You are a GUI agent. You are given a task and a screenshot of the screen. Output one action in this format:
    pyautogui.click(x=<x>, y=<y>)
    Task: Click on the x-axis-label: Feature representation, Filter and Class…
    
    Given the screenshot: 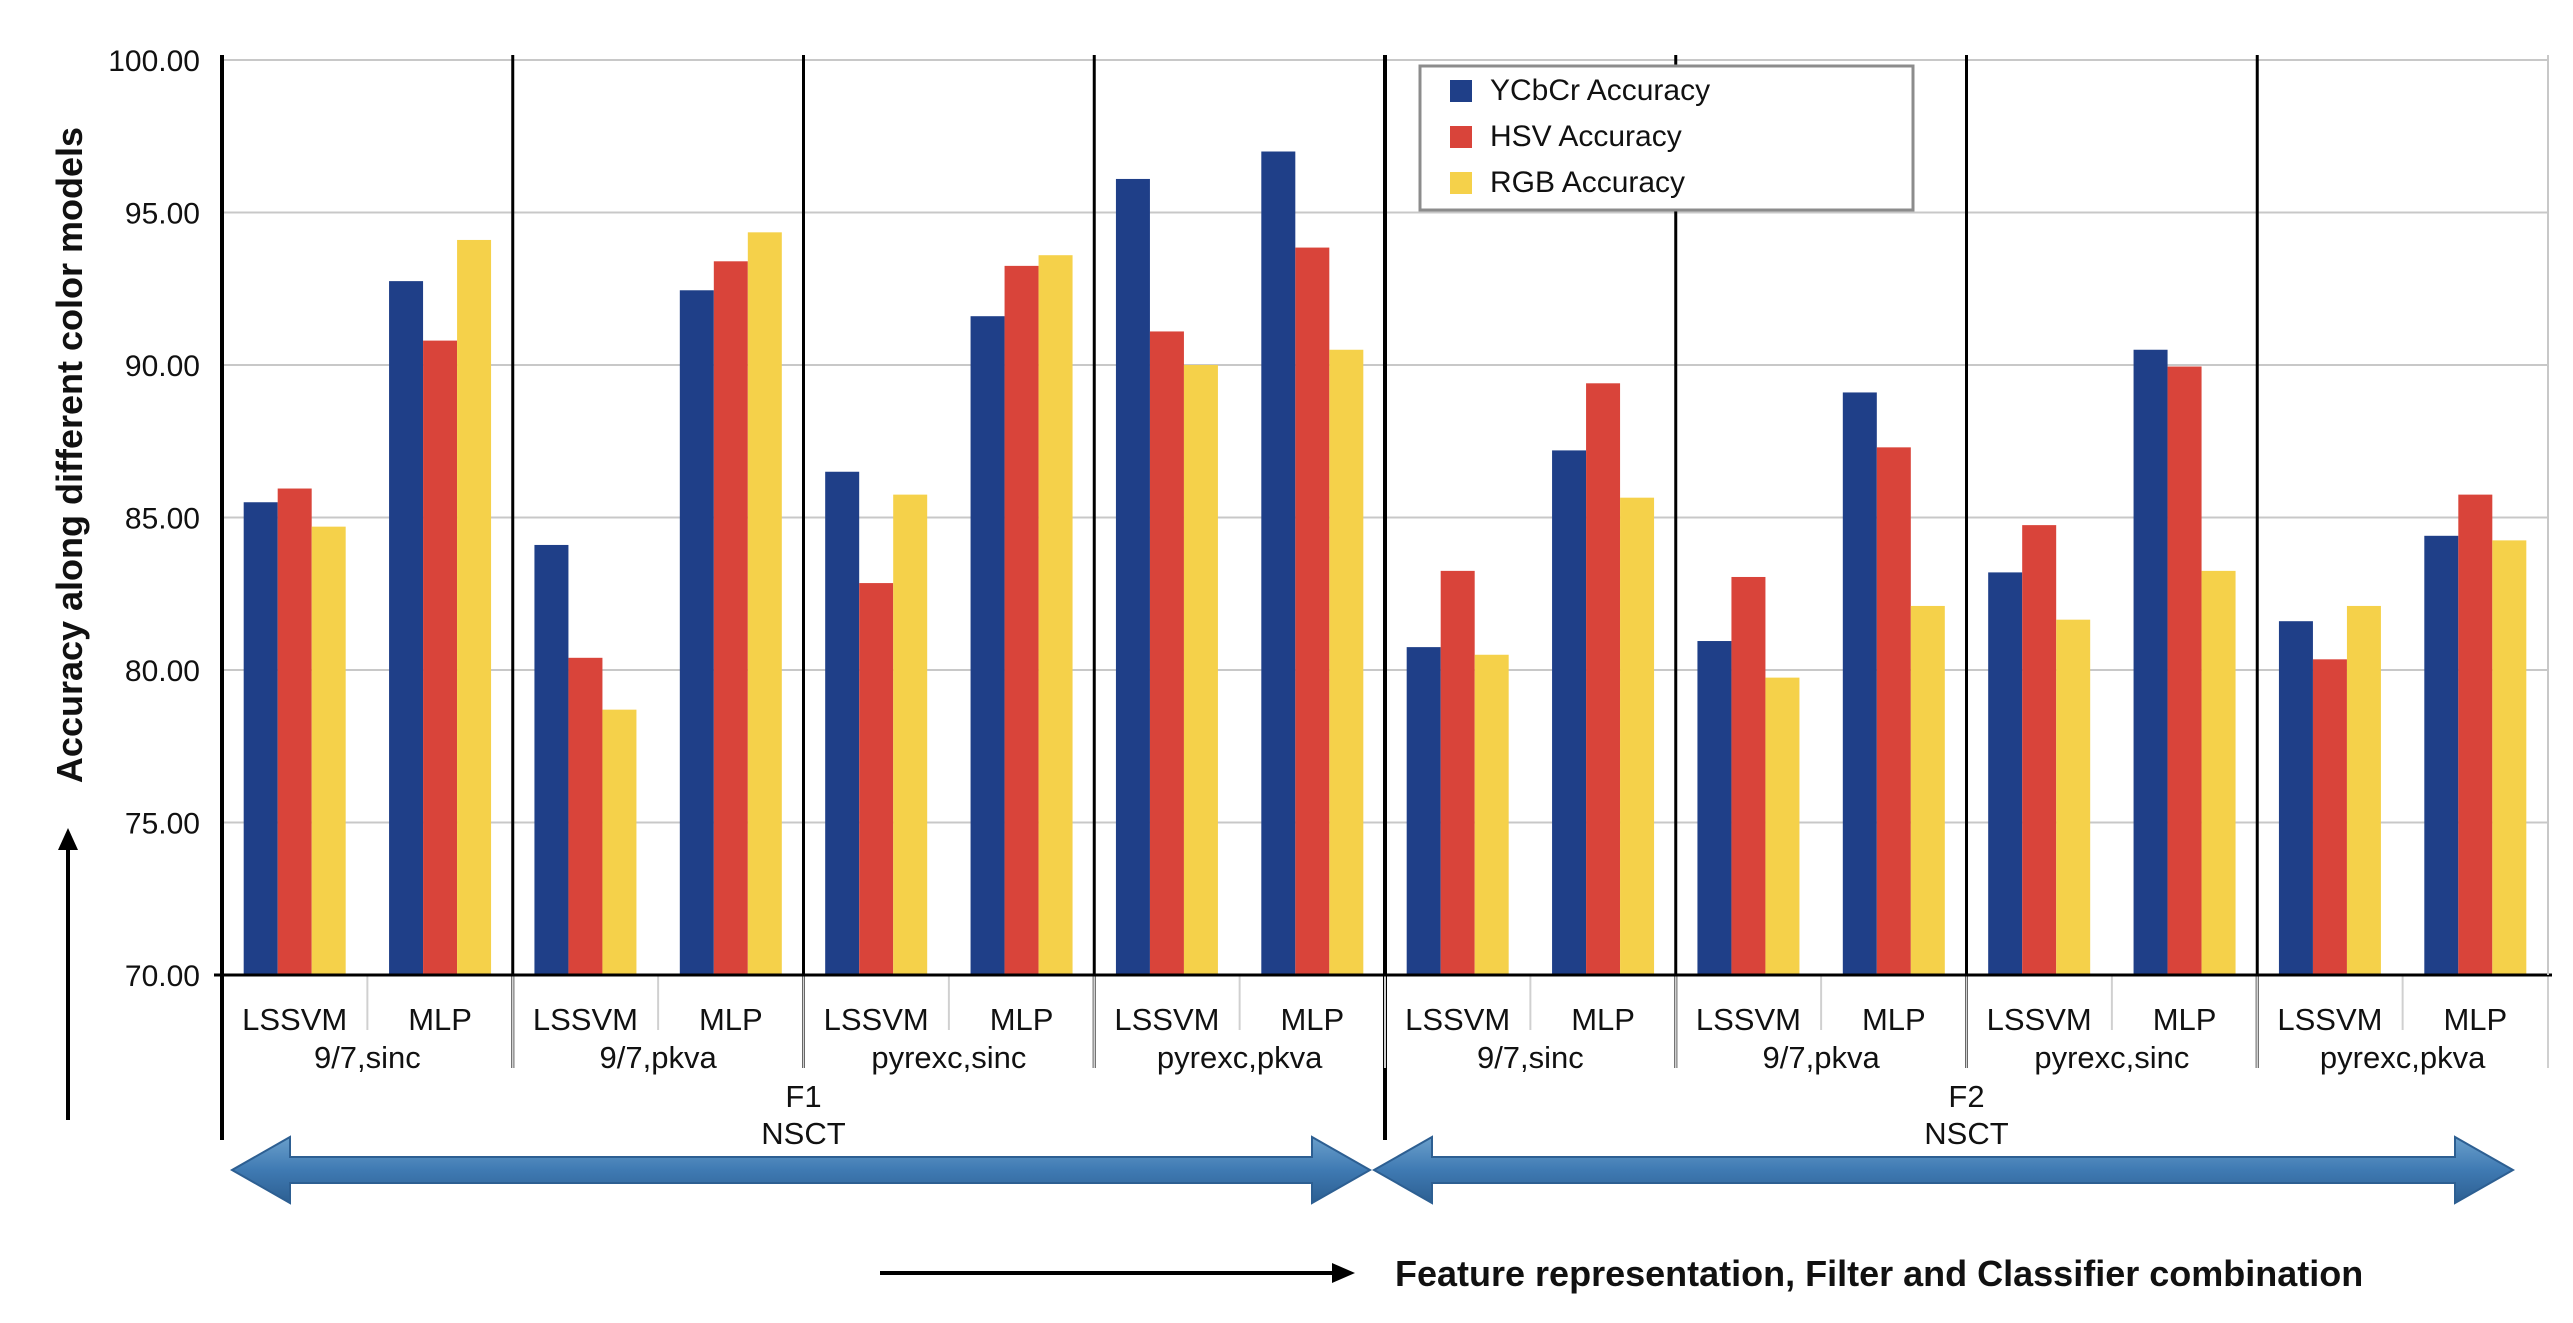 What is the action you would take?
    pyautogui.click(x=1879, y=1273)
    